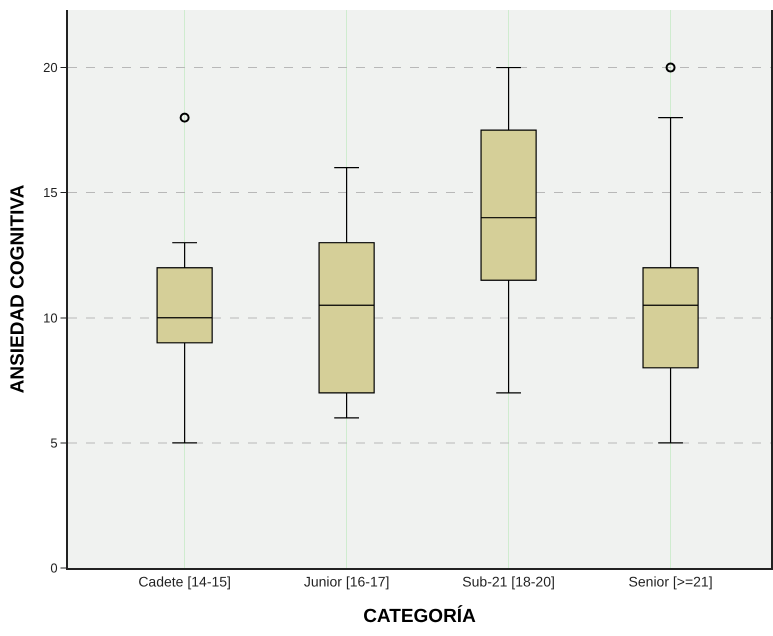  Describe the element at coordinates (54, 568) in the screenshot. I see `y-tick-label: 0` at that location.